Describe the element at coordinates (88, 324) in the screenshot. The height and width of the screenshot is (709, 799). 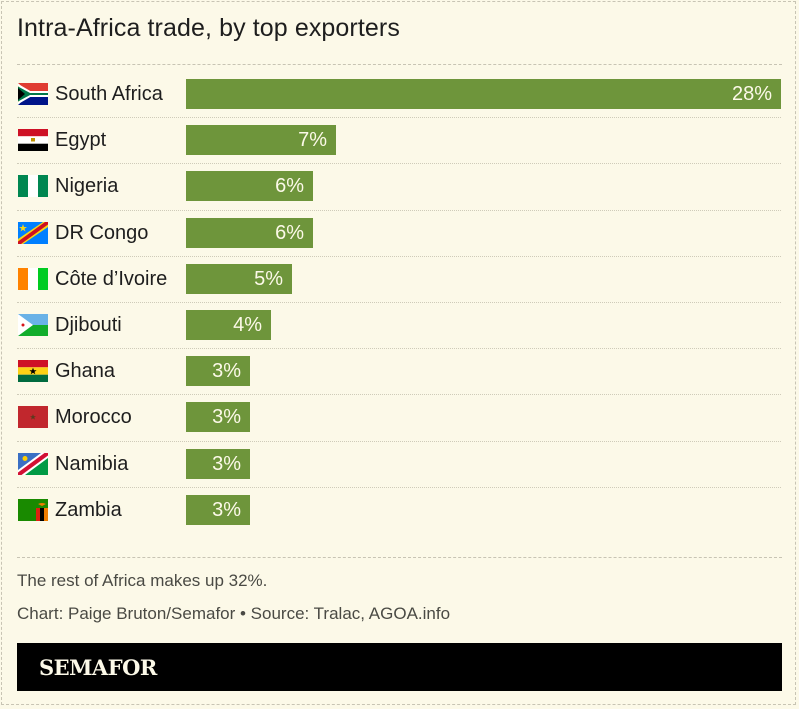
I see `country-label: Djibouti` at that location.